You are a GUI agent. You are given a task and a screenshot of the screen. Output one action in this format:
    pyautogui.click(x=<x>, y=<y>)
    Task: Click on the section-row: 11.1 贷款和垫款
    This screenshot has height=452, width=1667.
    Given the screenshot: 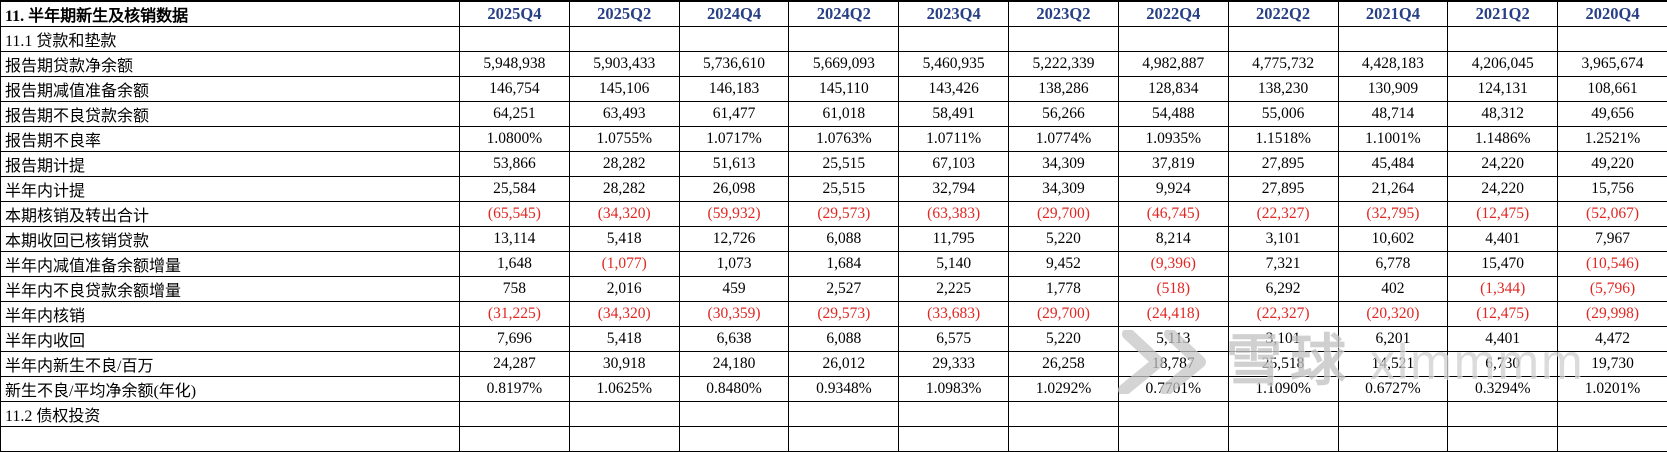 What is the action you would take?
    pyautogui.click(x=834, y=39)
    